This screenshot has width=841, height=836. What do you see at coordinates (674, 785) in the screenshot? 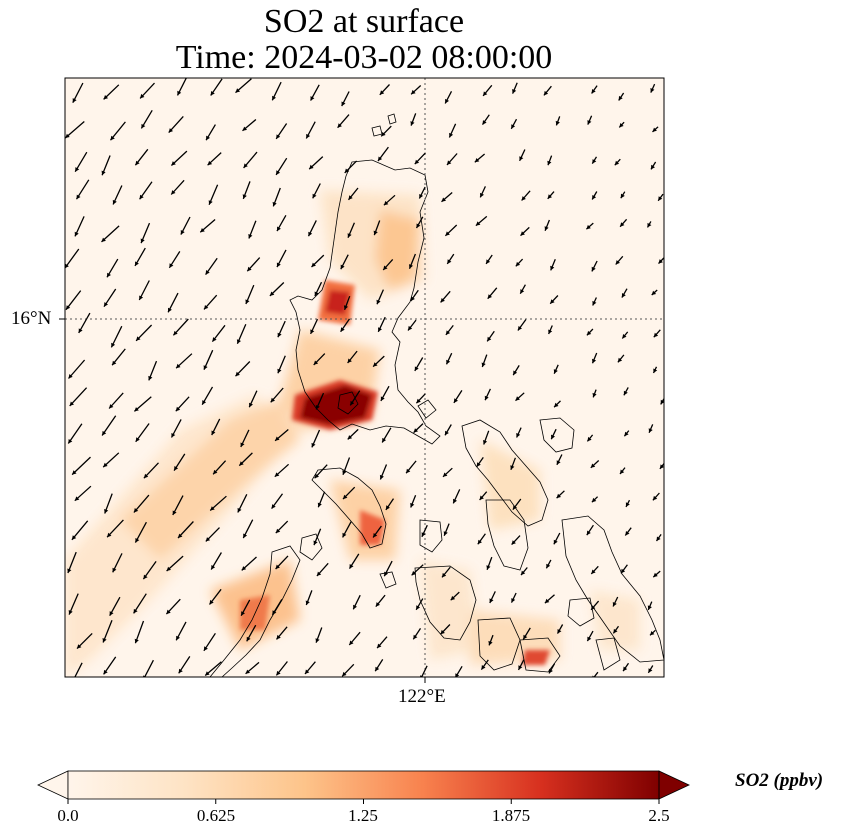
I see `colorbar-extend-max` at bounding box center [674, 785].